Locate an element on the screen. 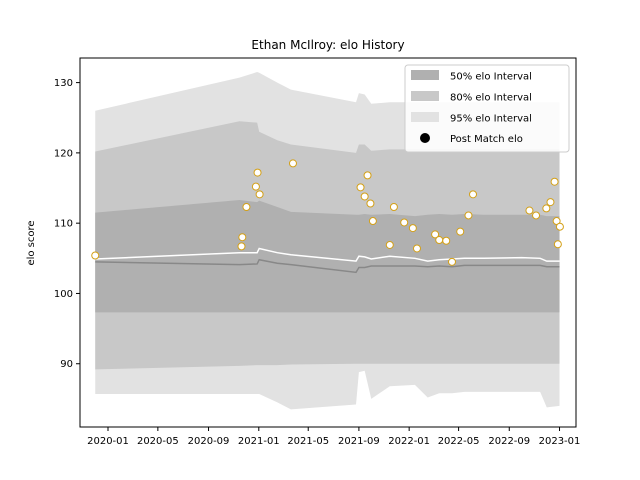 This screenshot has height=480, width=640. y-tick-label: 90 is located at coordinates (66, 364).